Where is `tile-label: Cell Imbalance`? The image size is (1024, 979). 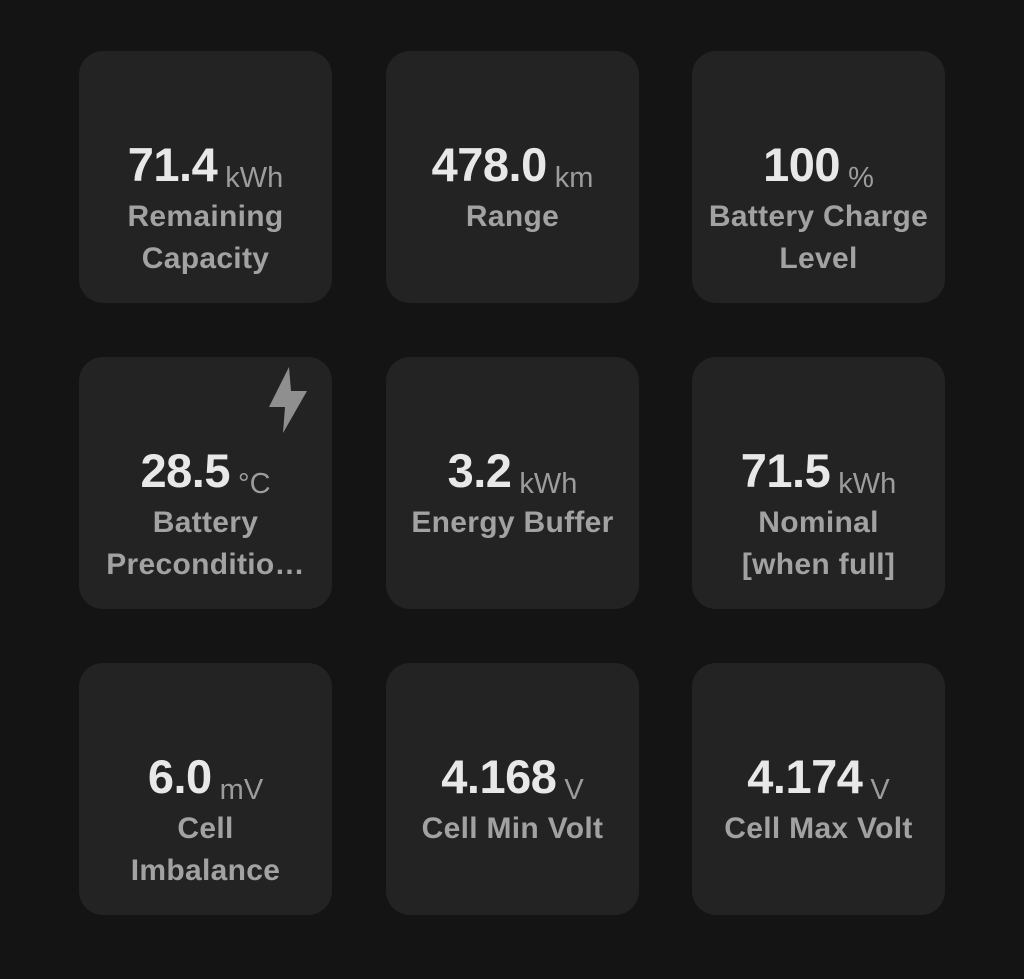 tile-label: Cell Imbalance is located at coordinates (205, 849).